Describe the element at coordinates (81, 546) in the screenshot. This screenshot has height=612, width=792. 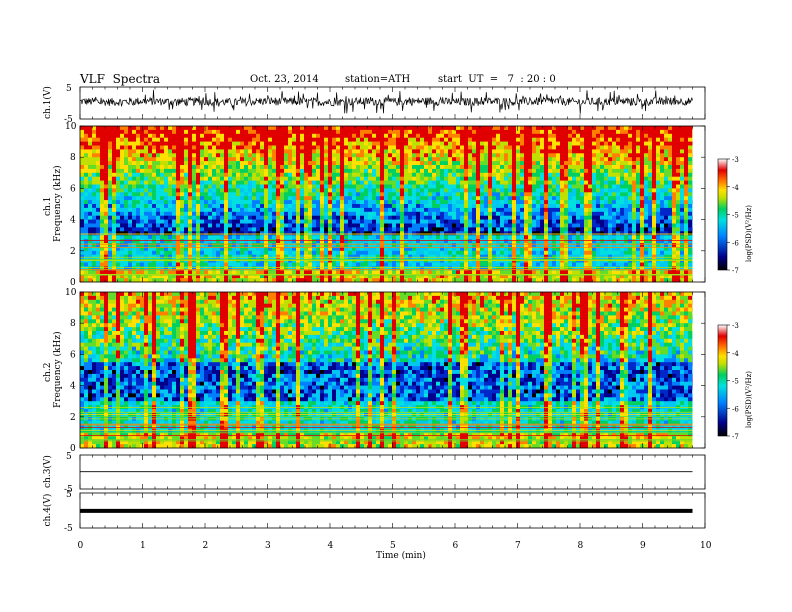
I see `x-tick-label: 0` at that location.